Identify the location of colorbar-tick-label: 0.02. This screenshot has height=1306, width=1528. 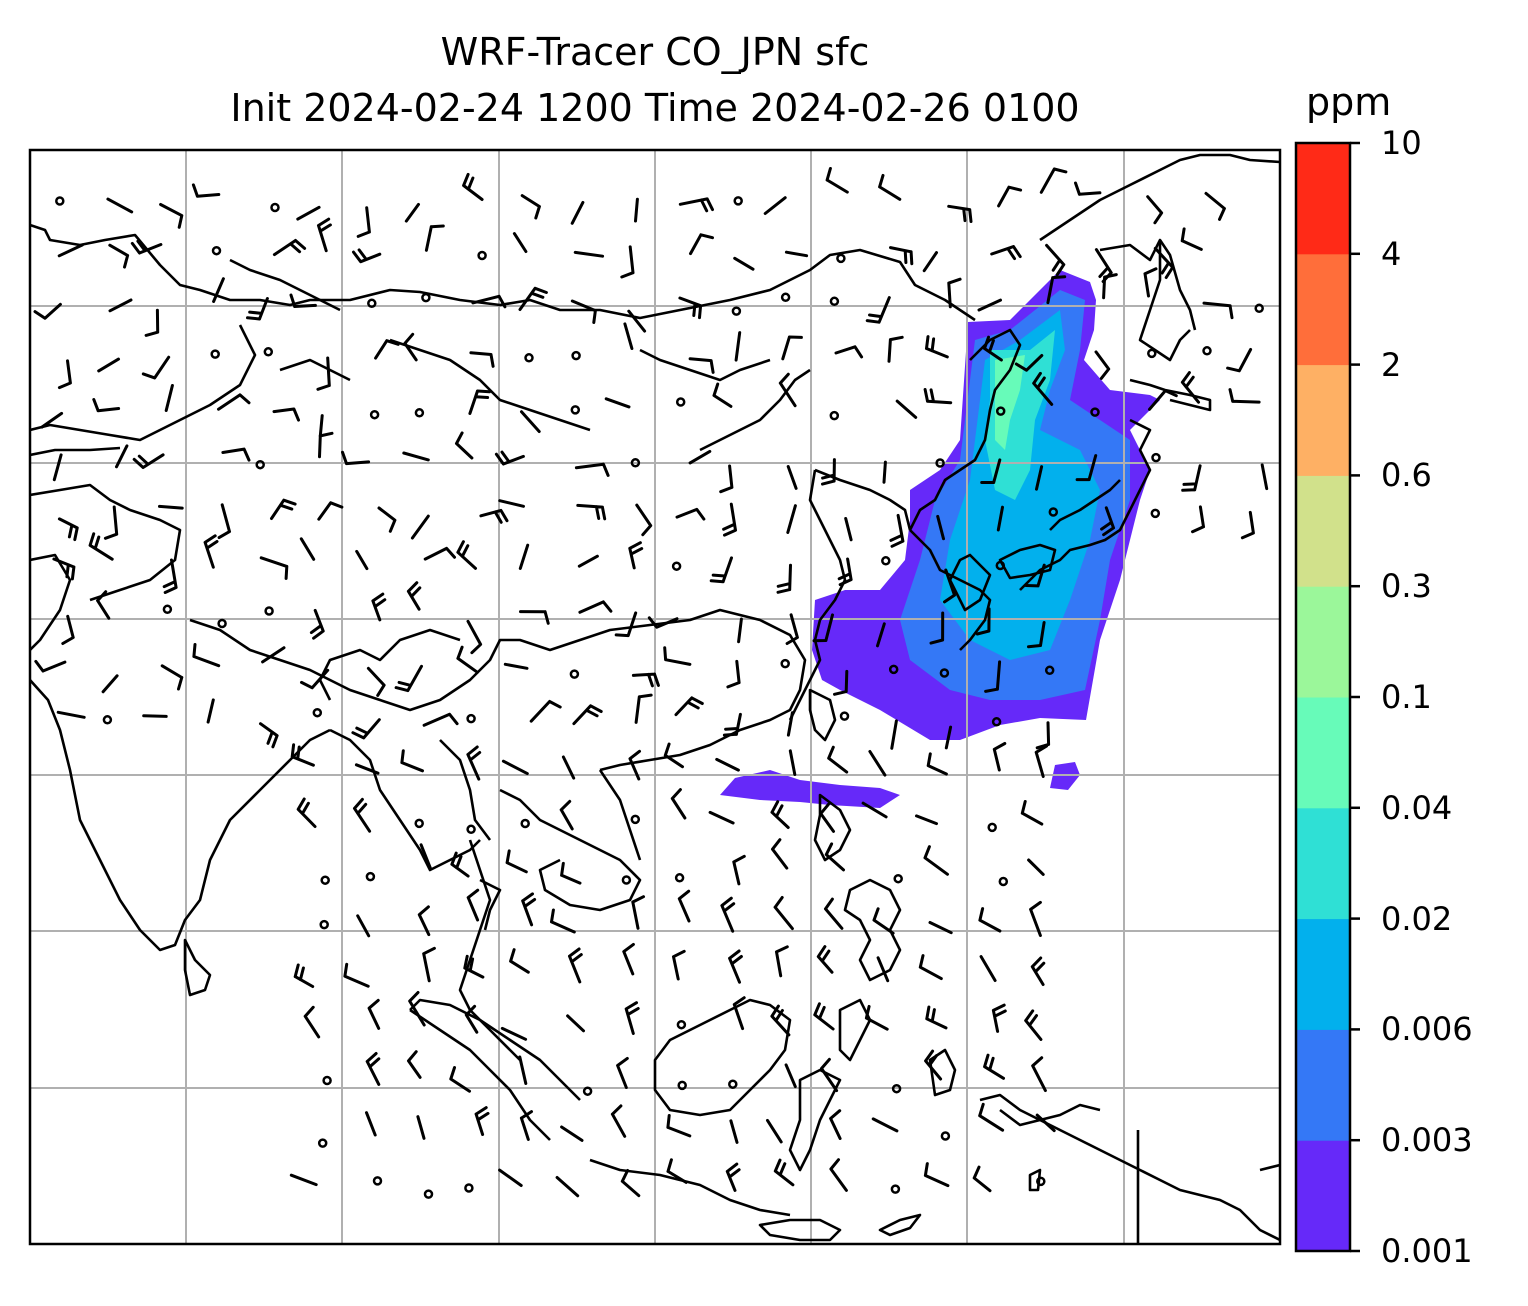
(1417, 918).